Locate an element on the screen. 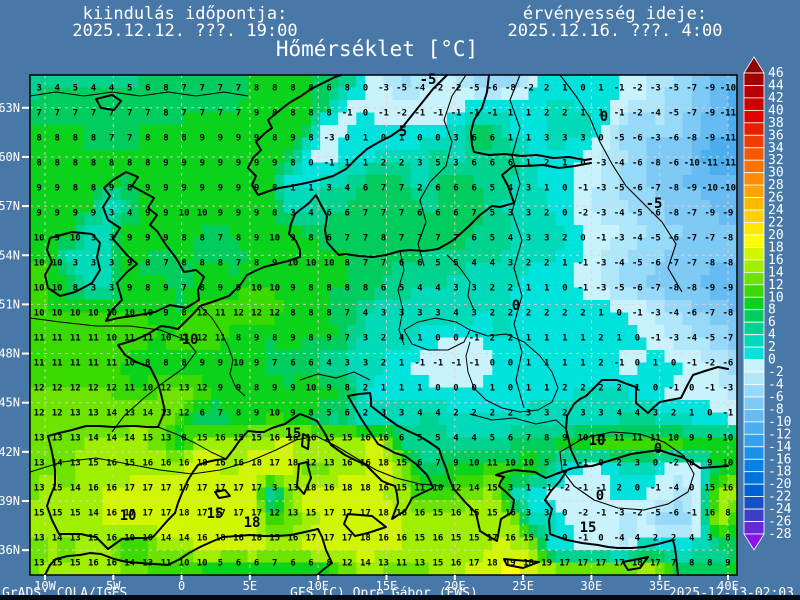 The height and width of the screenshot is (600, 800). svg-text: -28 is located at coordinates (779, 534).